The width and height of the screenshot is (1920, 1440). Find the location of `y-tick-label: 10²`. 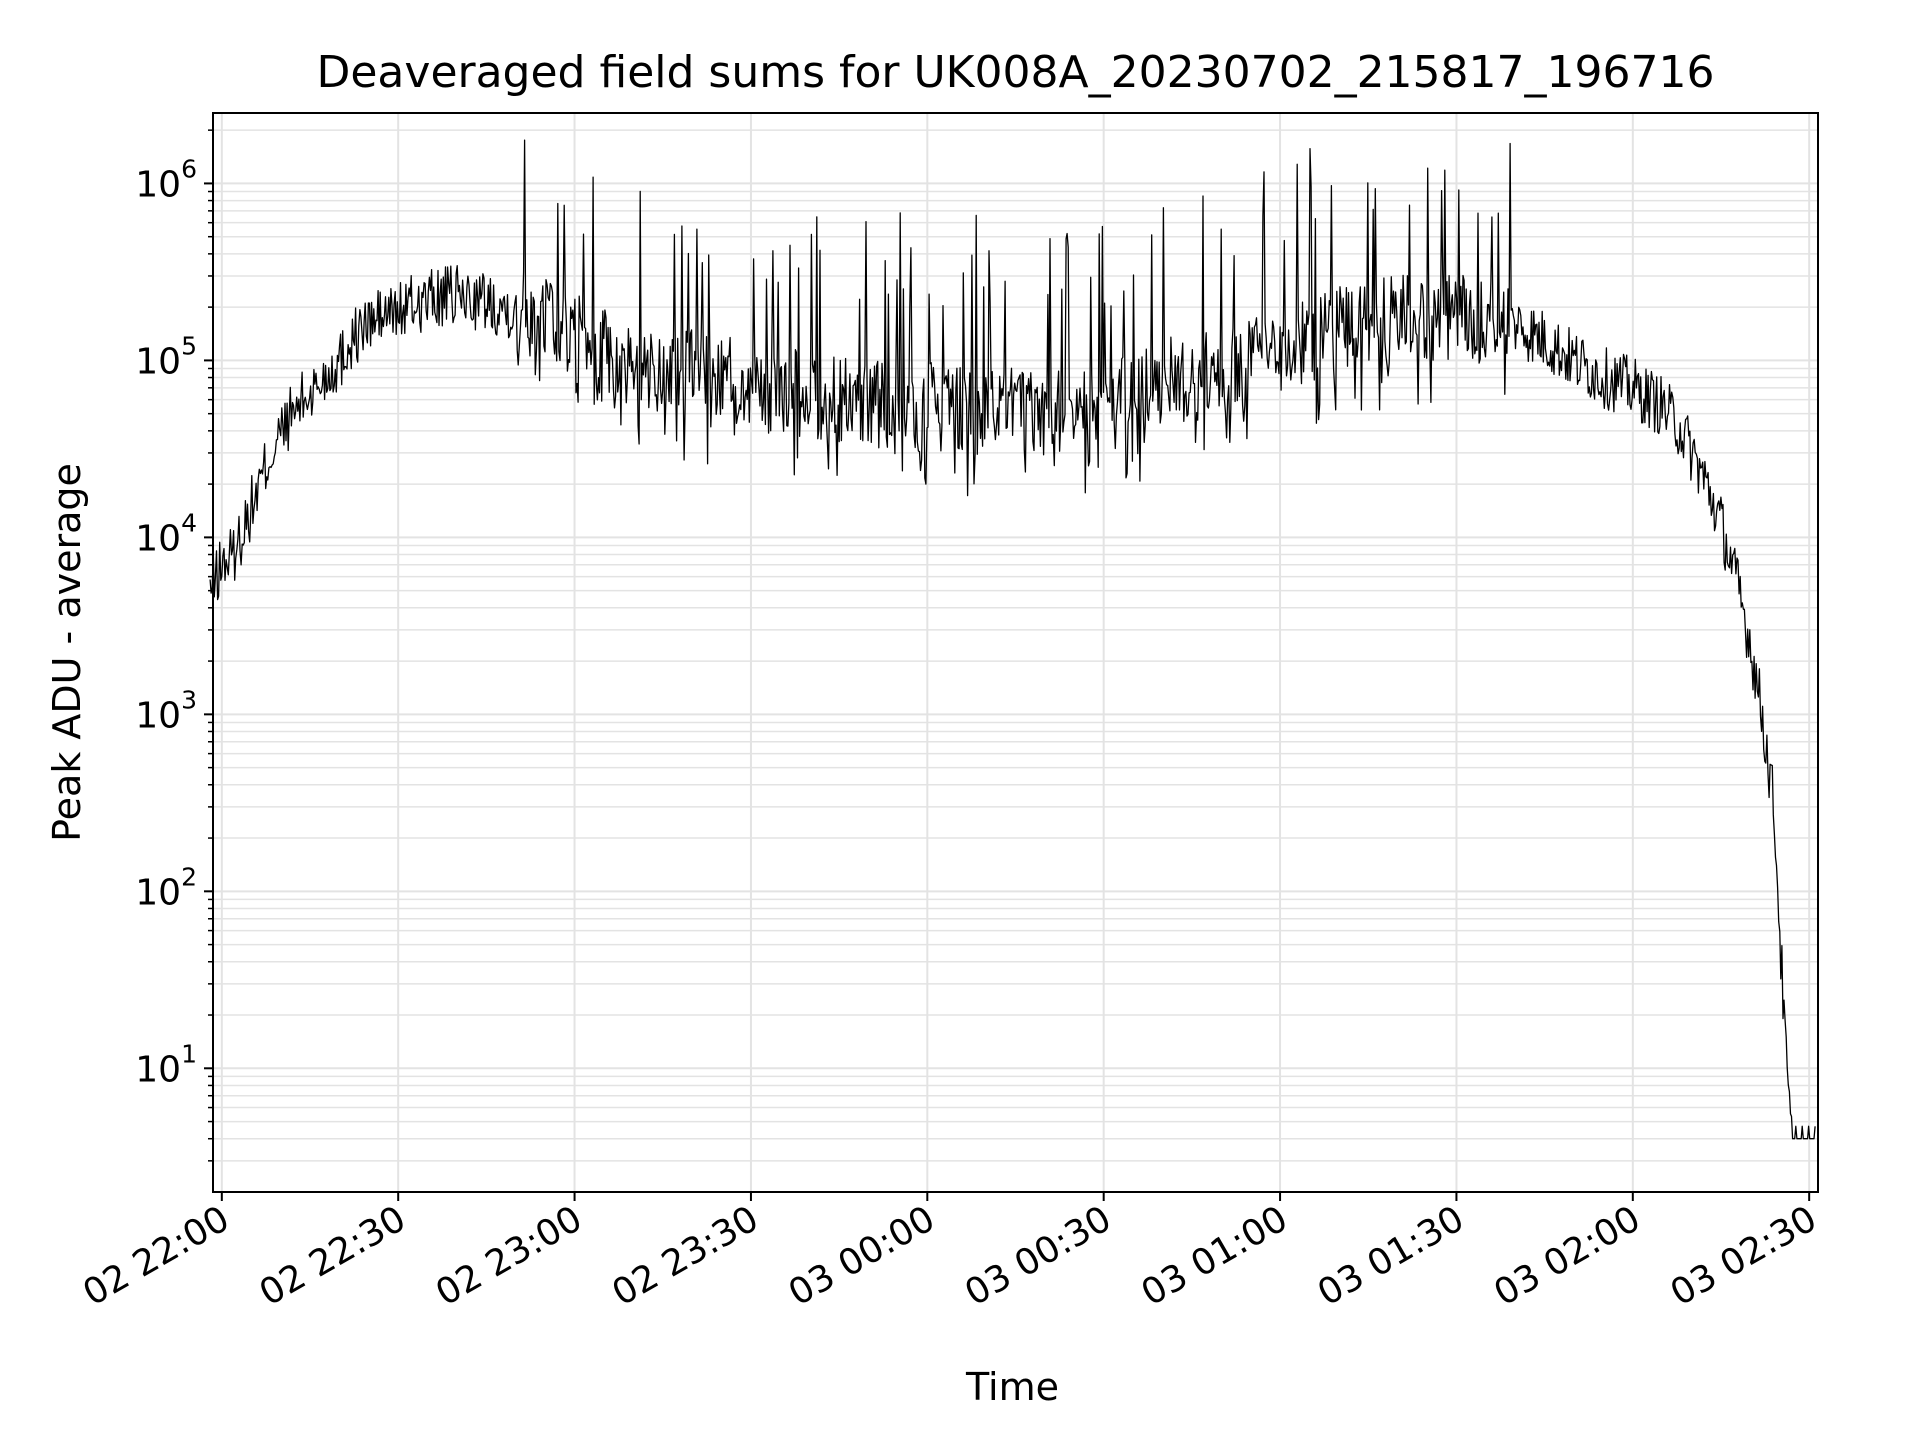

y-tick-label: 10² is located at coordinates (166, 887).